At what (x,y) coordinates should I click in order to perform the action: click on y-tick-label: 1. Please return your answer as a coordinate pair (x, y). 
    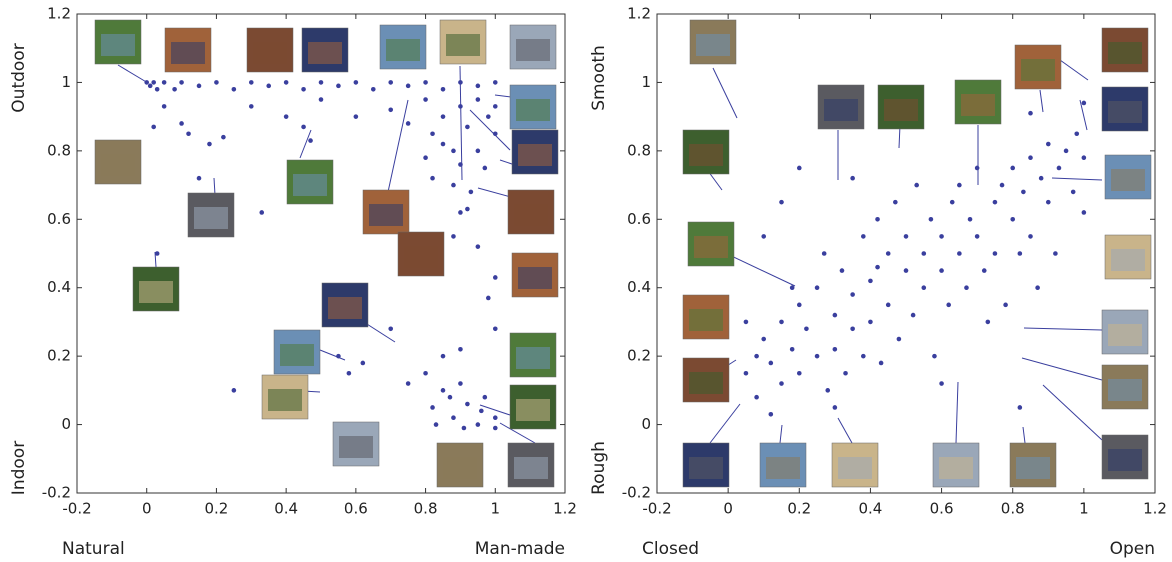
    Looking at the image, I should click on (646, 82).